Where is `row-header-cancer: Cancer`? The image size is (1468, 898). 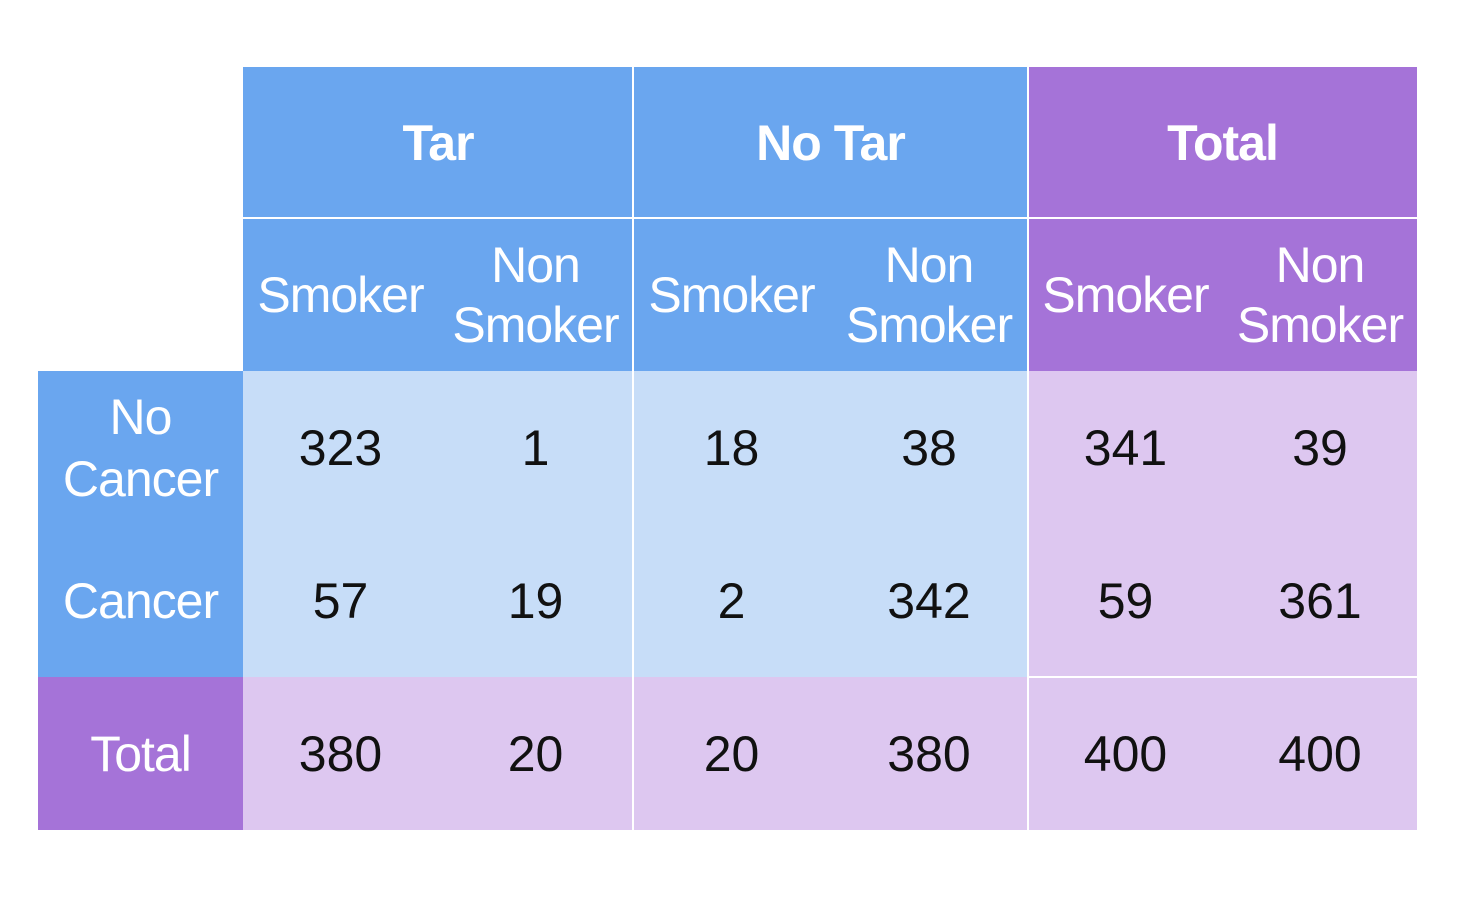
row-header-cancer: Cancer is located at coordinates (140, 600).